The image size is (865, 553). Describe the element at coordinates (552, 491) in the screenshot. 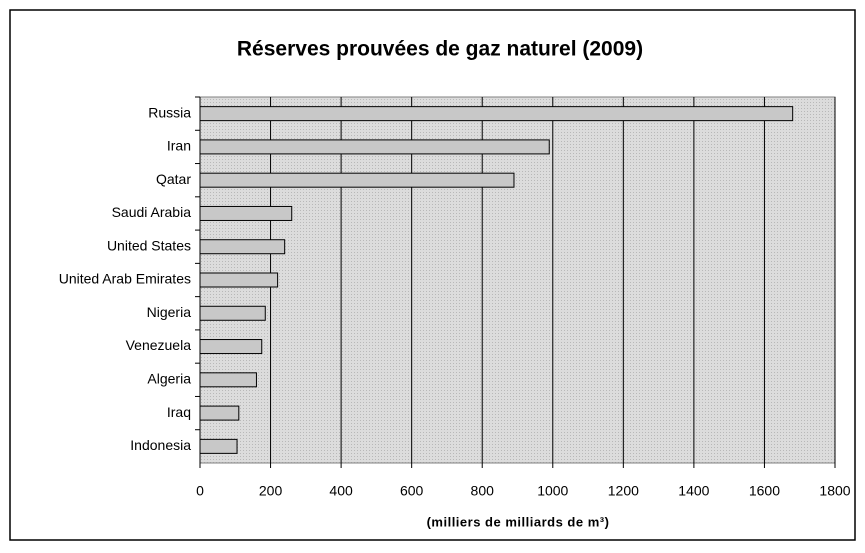

I see `x-tick-label: 1000` at that location.